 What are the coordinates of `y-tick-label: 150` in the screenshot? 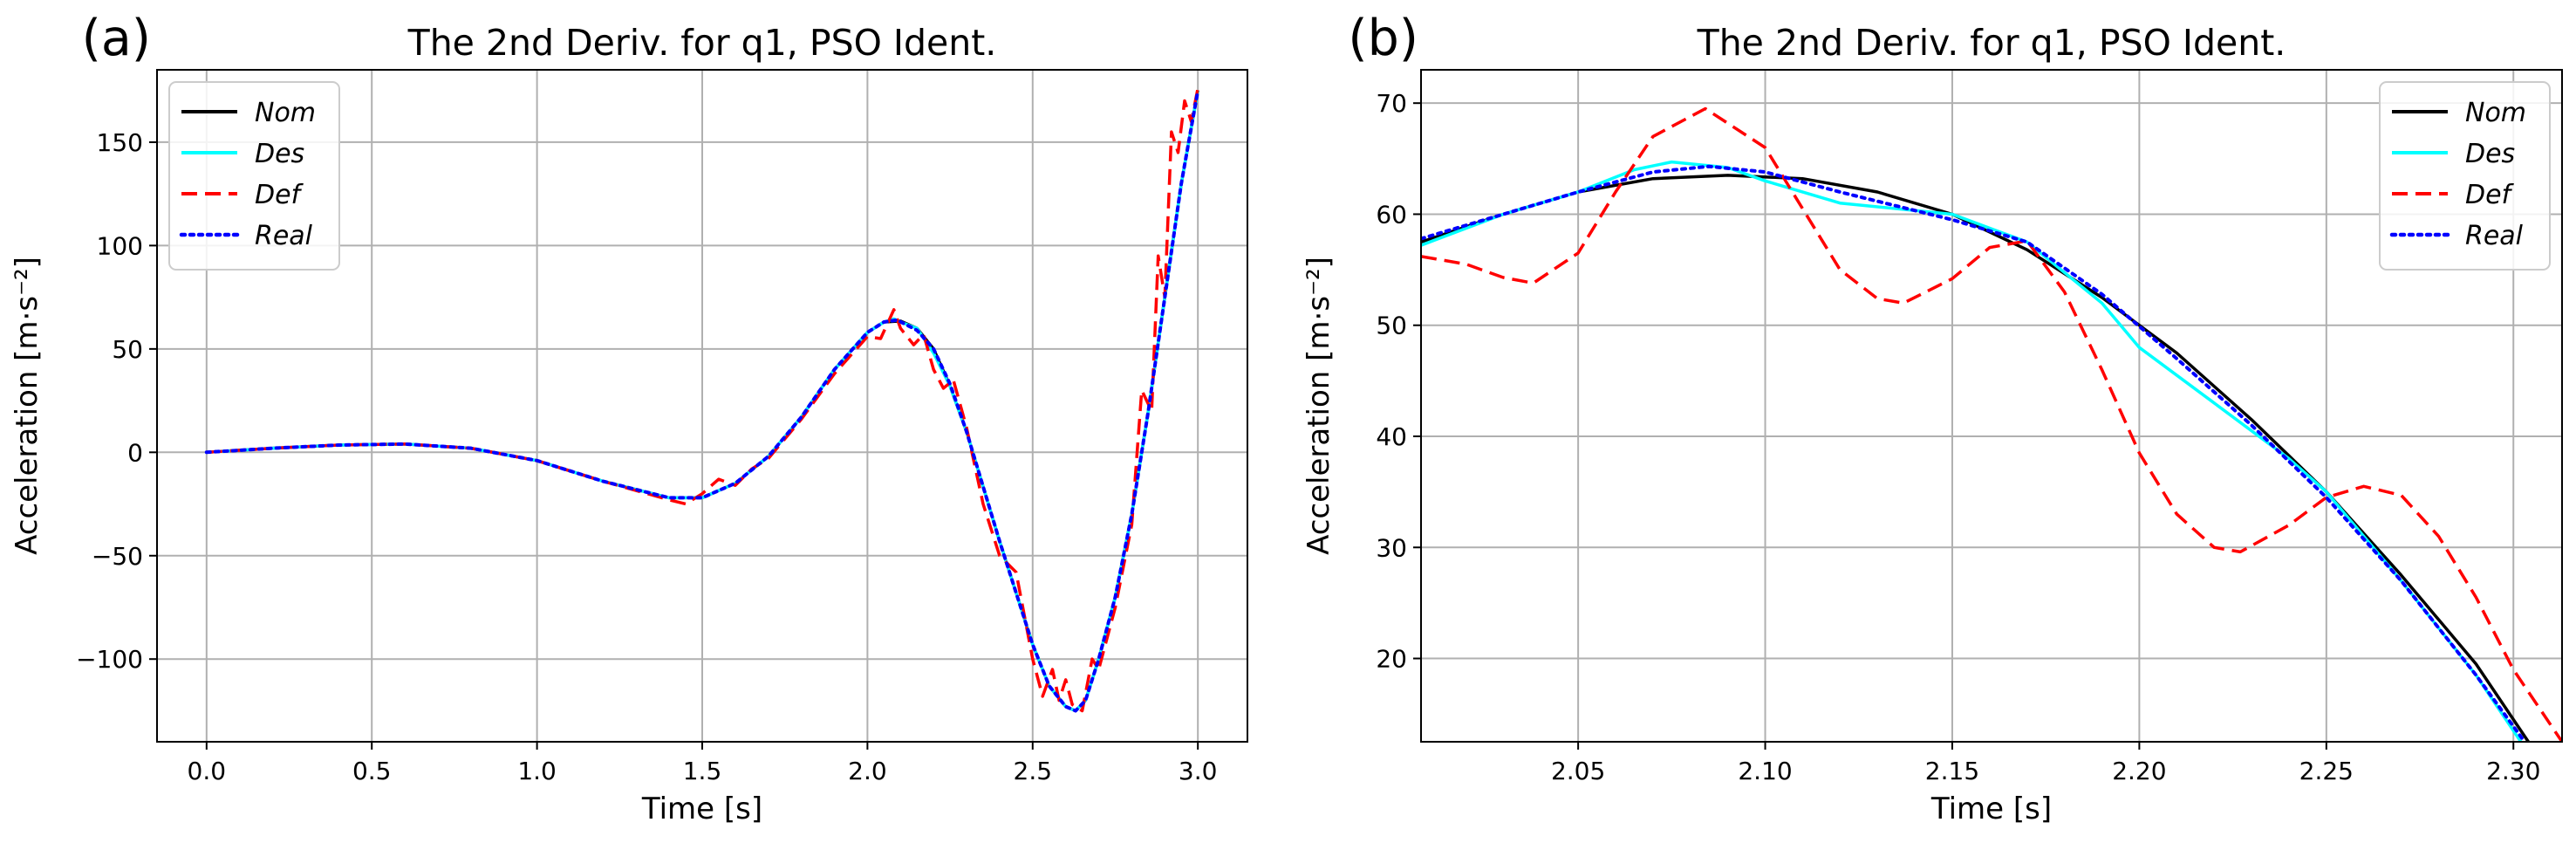 It's located at (120, 143).